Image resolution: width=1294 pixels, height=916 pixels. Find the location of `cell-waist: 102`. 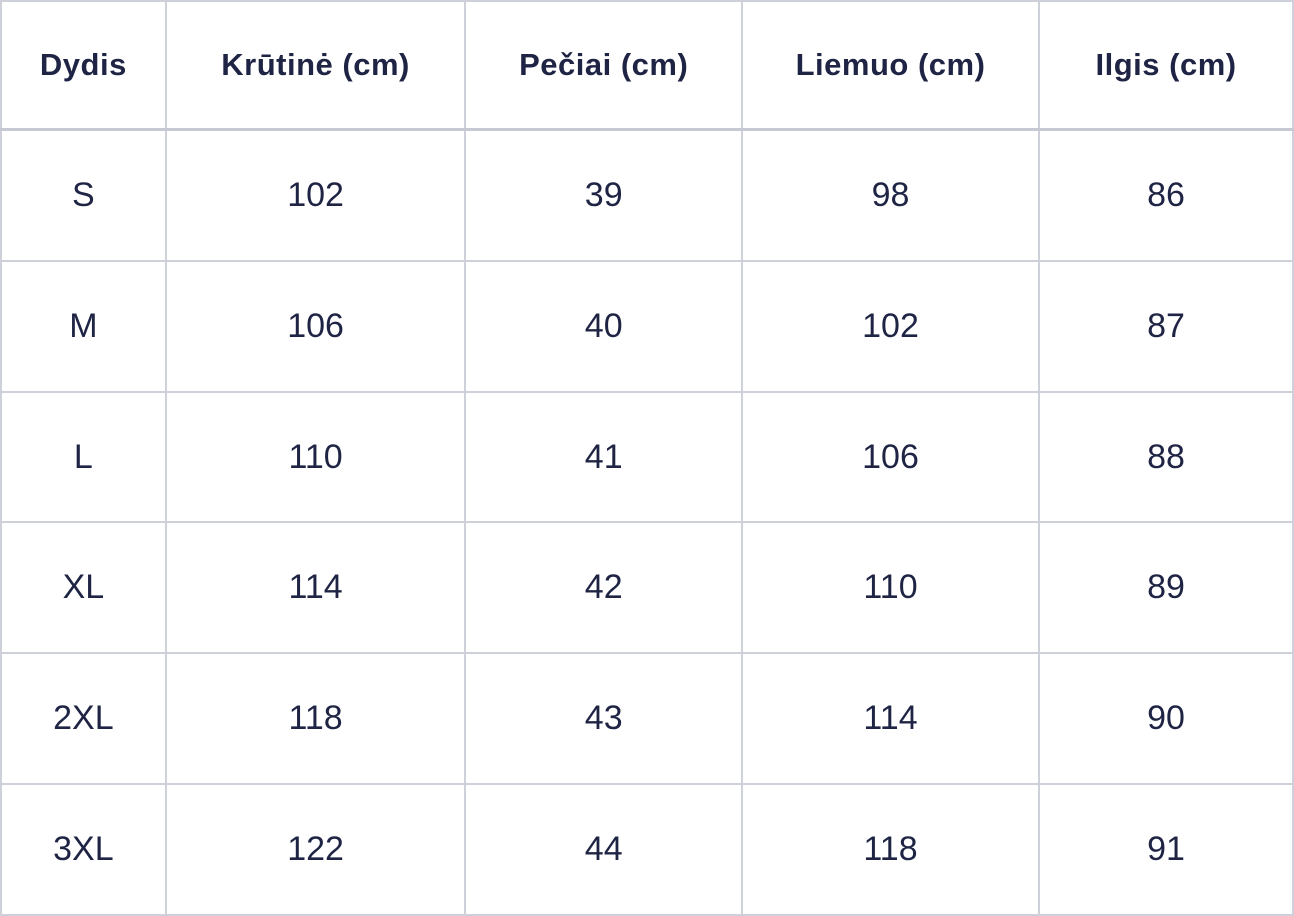

cell-waist: 102 is located at coordinates (890, 326).